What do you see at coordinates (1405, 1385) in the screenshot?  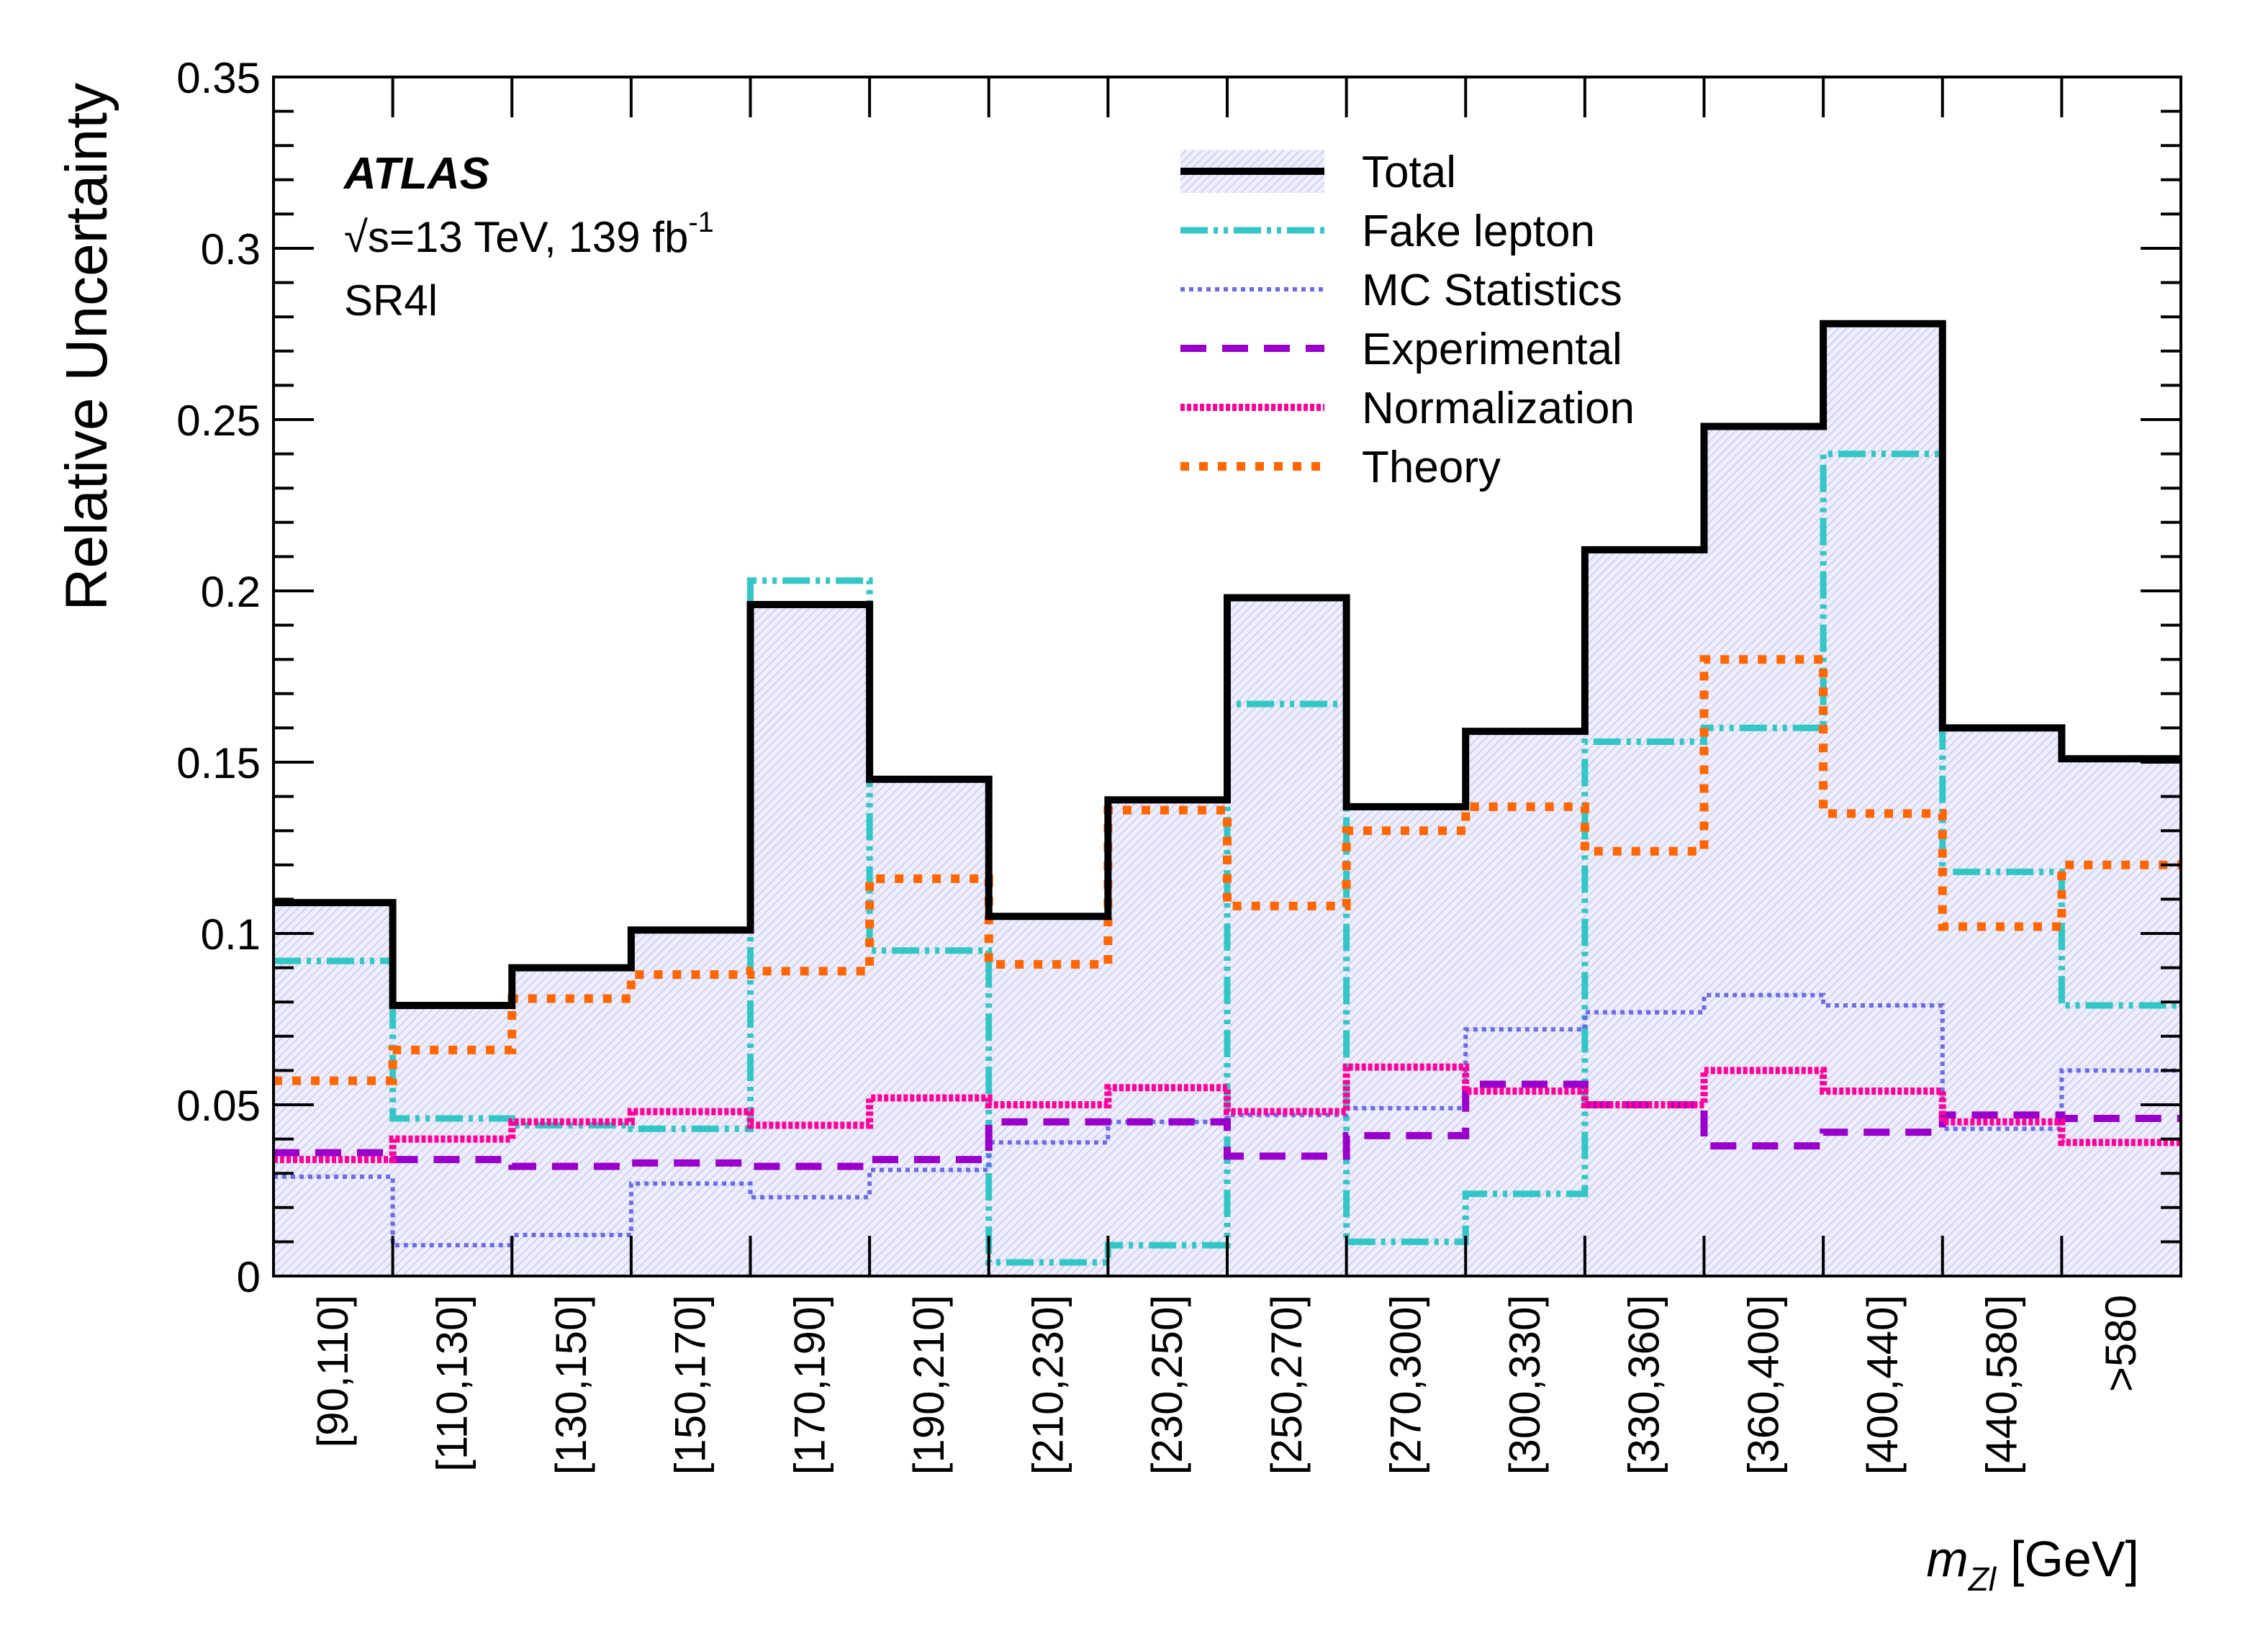 I see `x-tick-label: [270,300]` at bounding box center [1405, 1385].